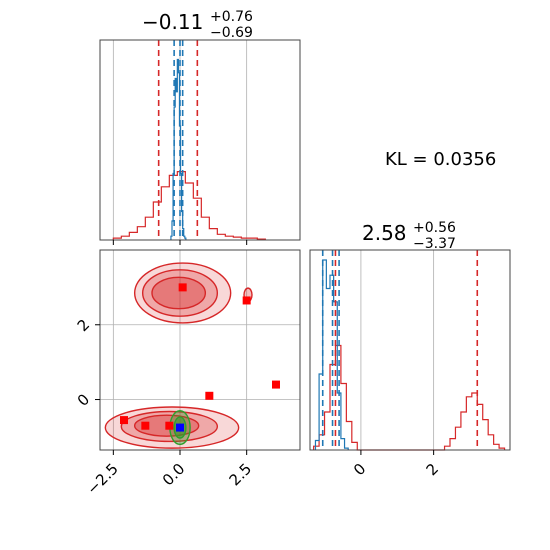 The image size is (550, 550). Describe the element at coordinates (432, 469) in the screenshot. I see `x-tick-label: 2` at that location.